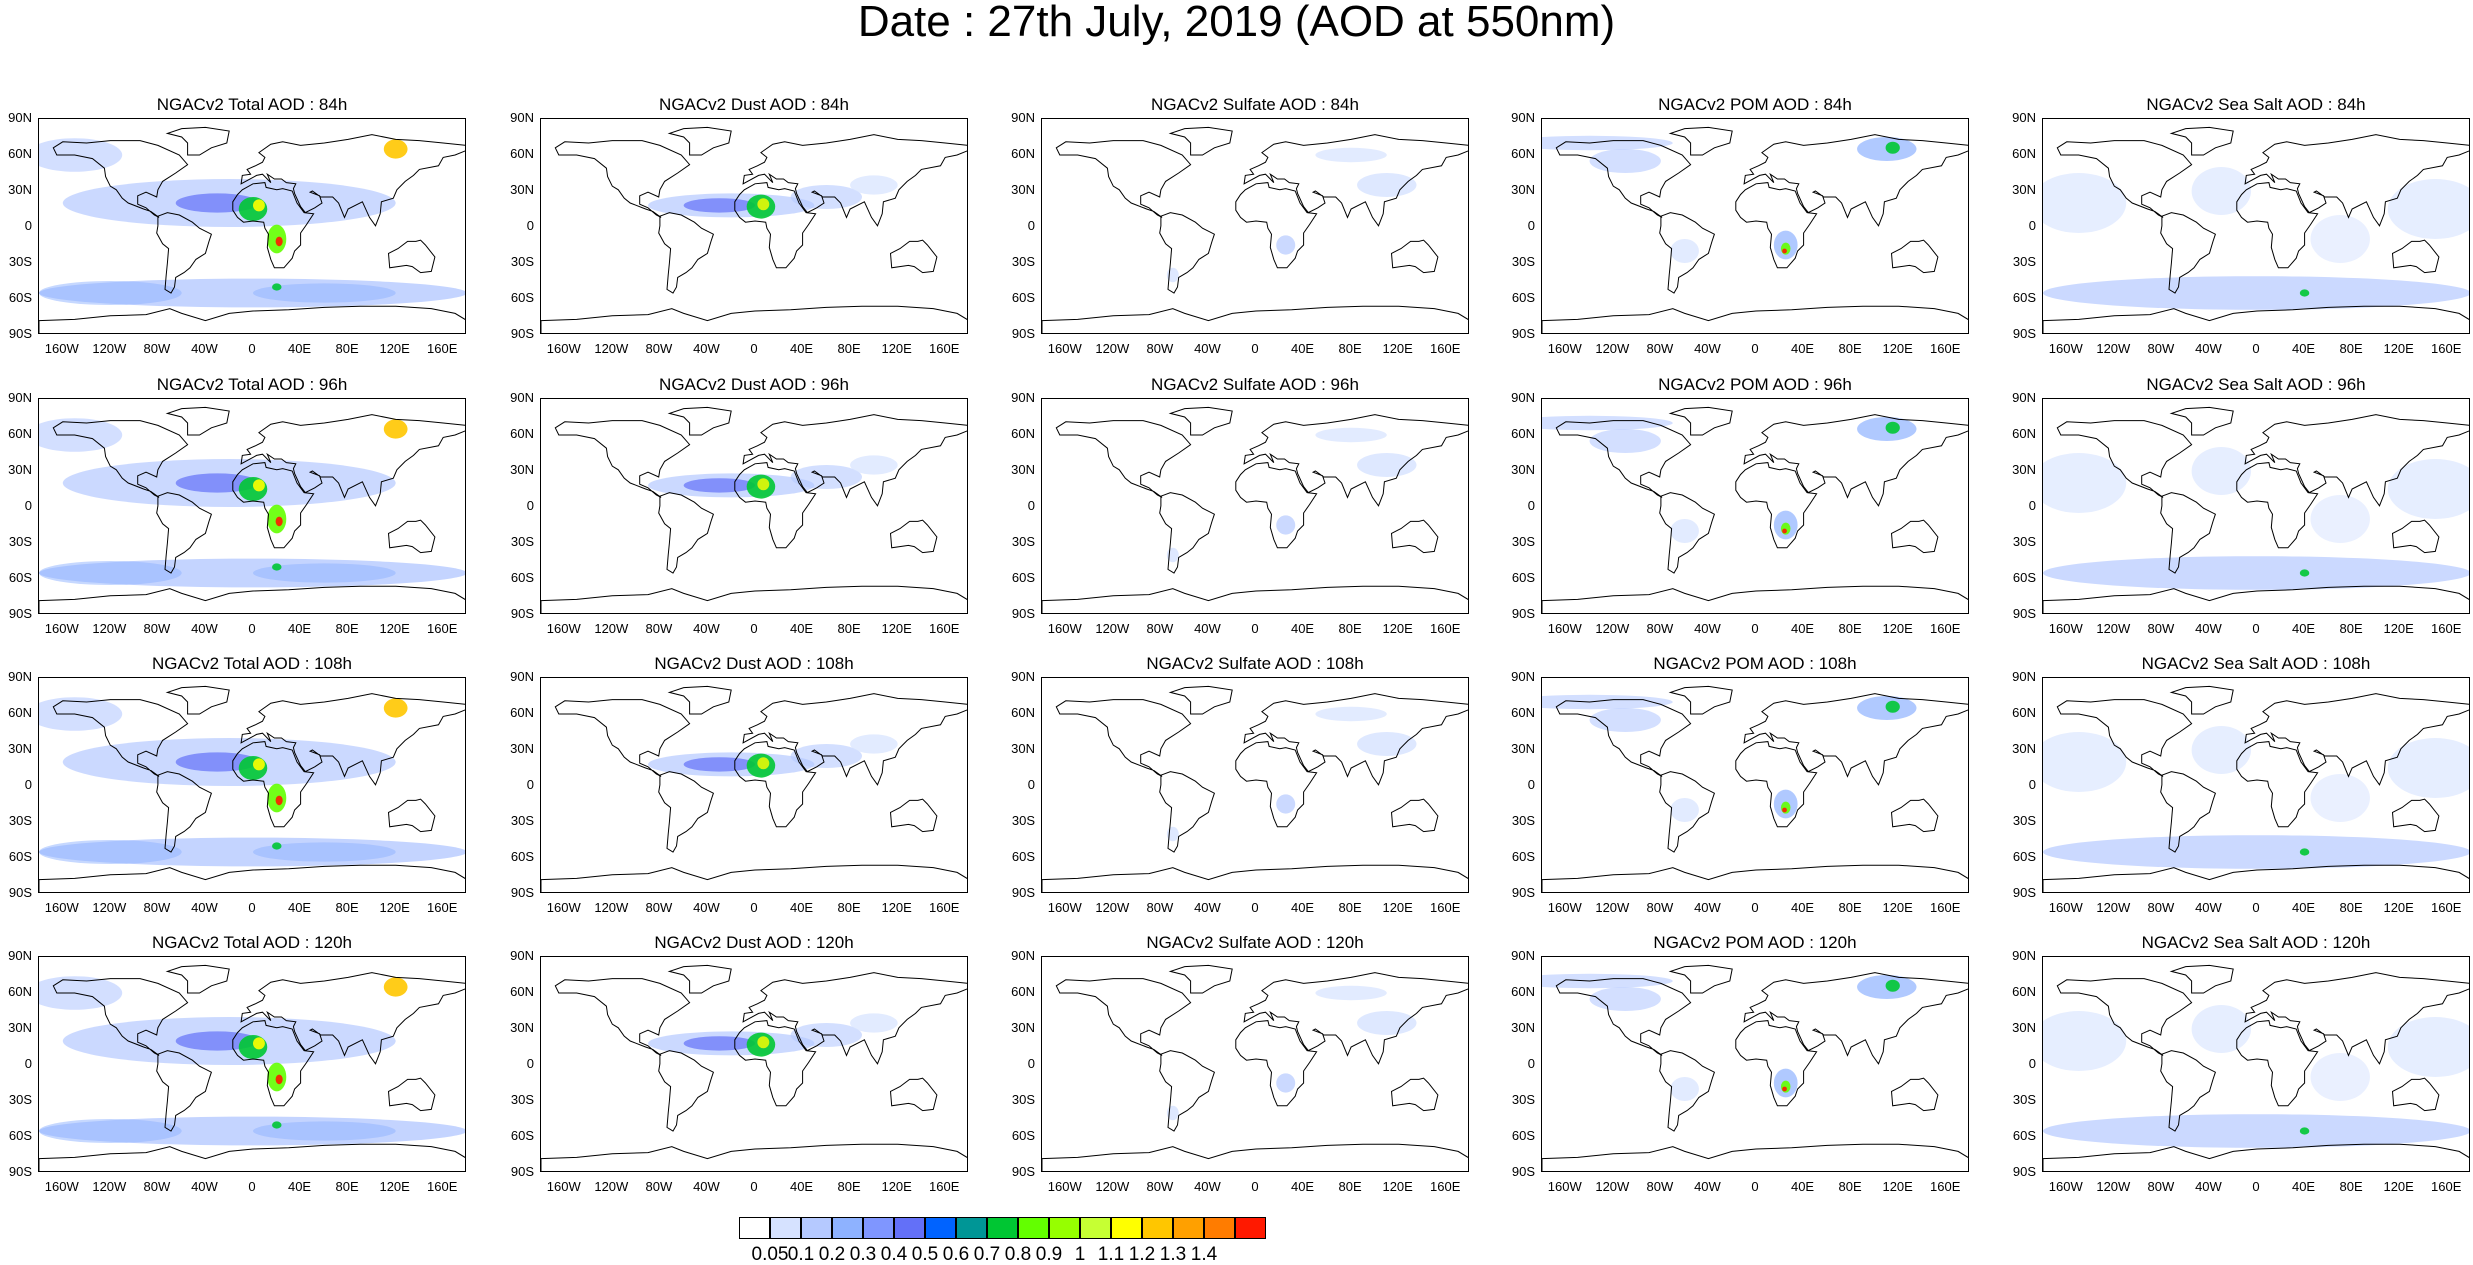 This screenshot has width=2473, height=1265. I want to click on panel-title: NGACv2 Sea Salt AOD : 96h, so click(2256, 384).